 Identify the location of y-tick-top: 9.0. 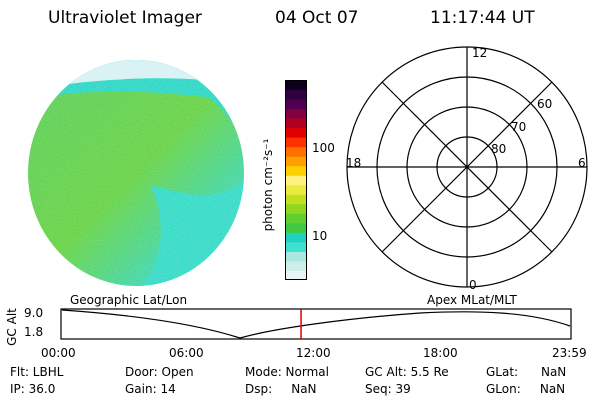
(34, 313).